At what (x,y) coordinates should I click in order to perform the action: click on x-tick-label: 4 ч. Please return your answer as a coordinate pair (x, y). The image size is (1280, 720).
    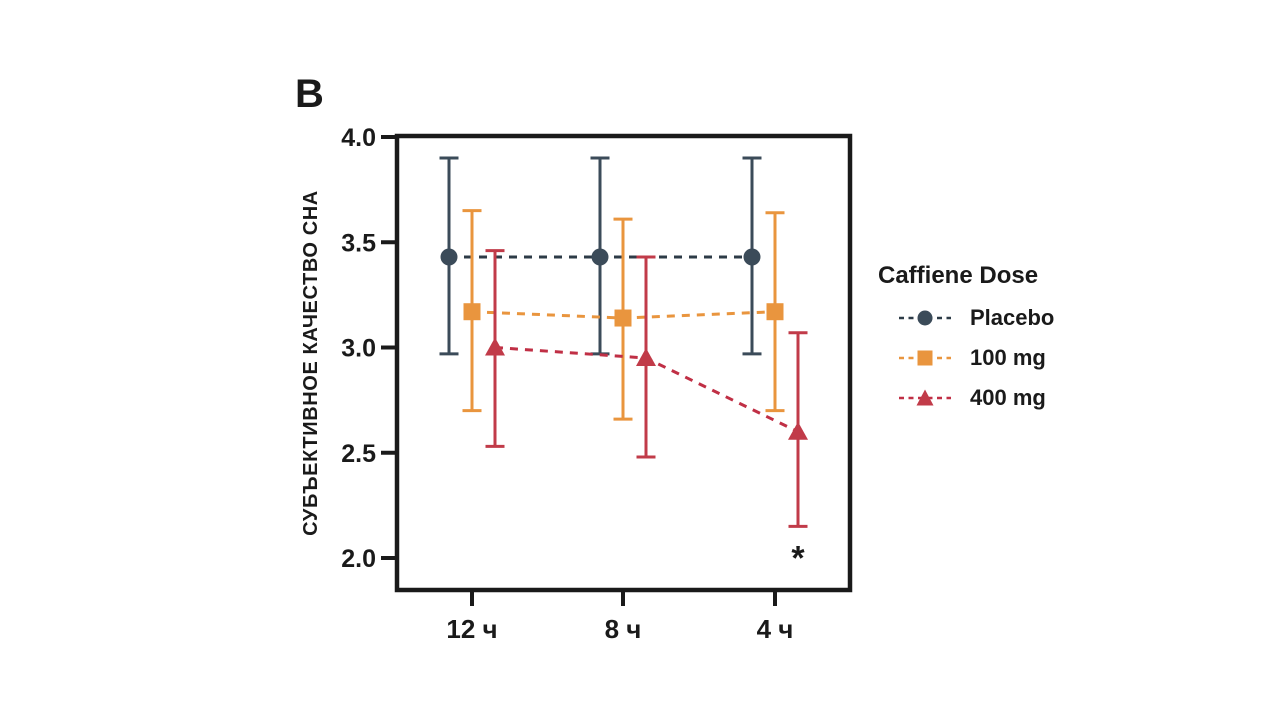
    Looking at the image, I should click on (775, 629).